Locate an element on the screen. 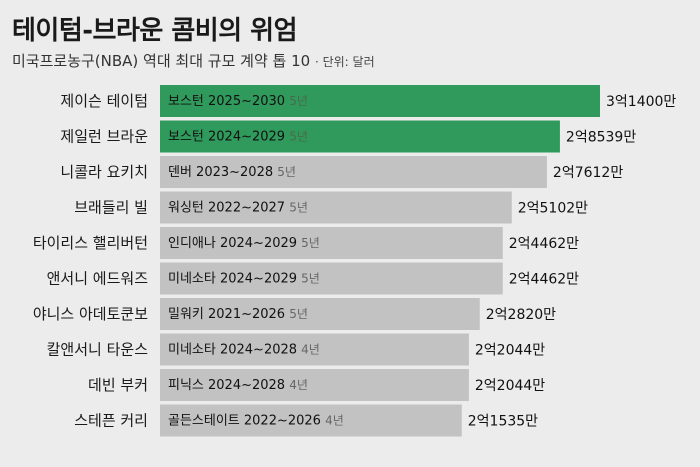  contract-label: 피닉스 2024~2028 is located at coordinates (228, 385).